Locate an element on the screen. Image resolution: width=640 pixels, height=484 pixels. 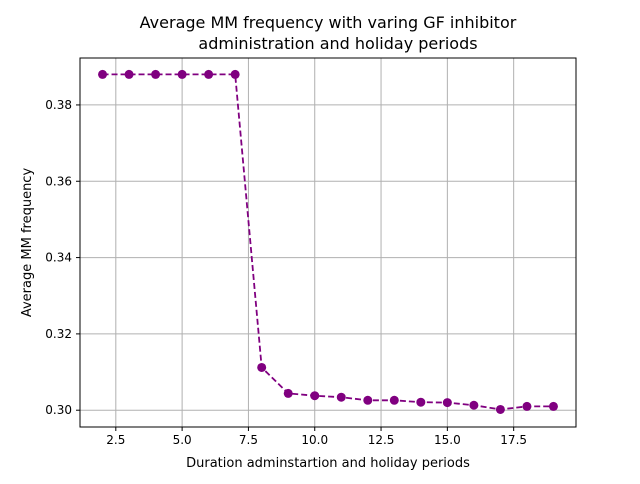
x-tick-label: 5.0 is located at coordinates (182, 440).